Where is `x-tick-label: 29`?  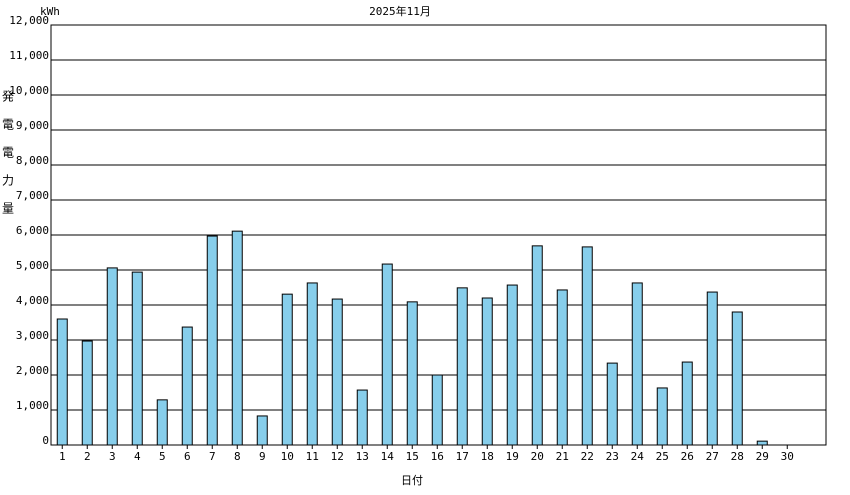 x-tick-label: 29 is located at coordinates (762, 456).